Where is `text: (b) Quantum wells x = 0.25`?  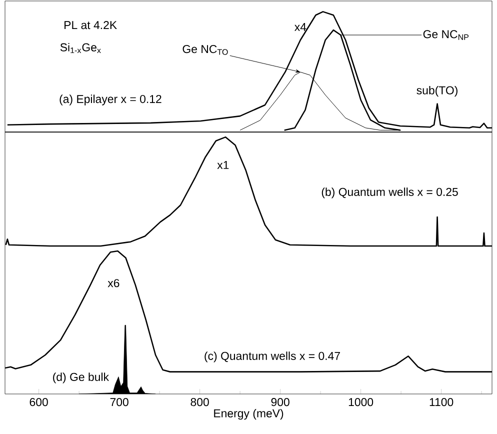 text: (b) Quantum wells x = 0.25 is located at coordinates (390, 193).